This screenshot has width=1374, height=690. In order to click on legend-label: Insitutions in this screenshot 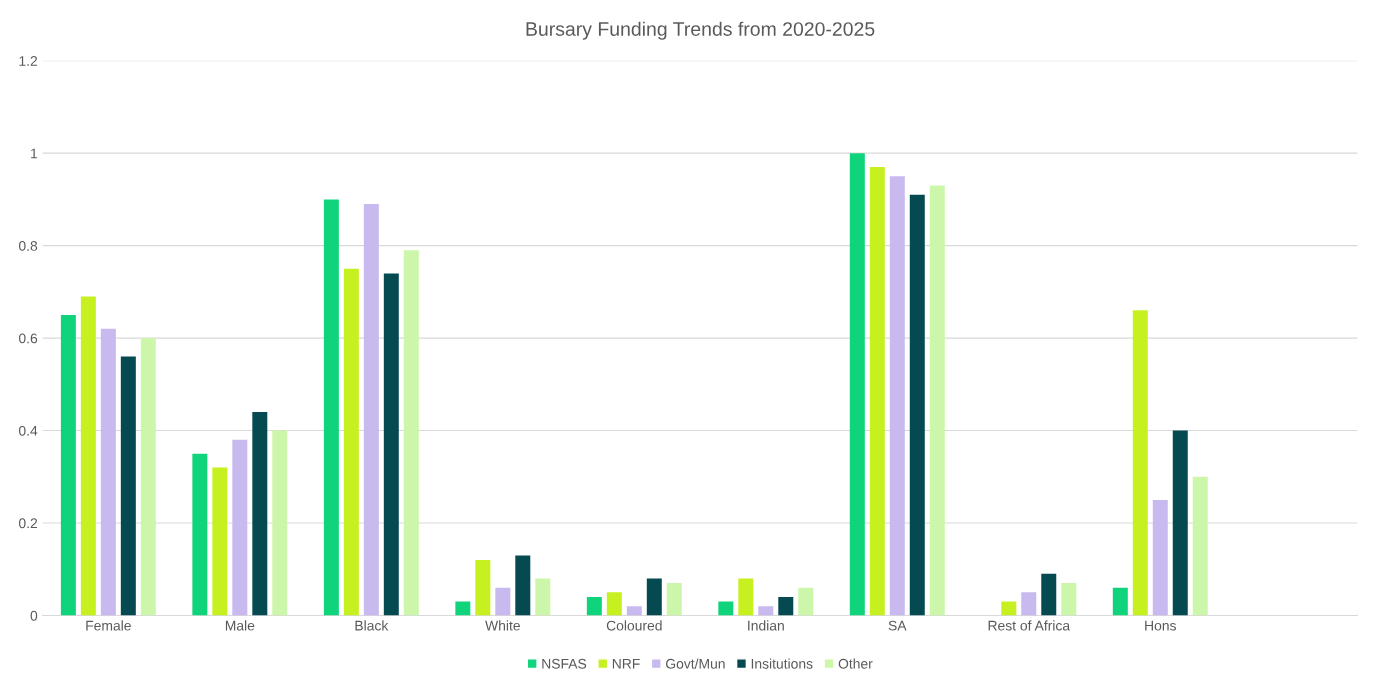, I will do `click(782, 663)`.